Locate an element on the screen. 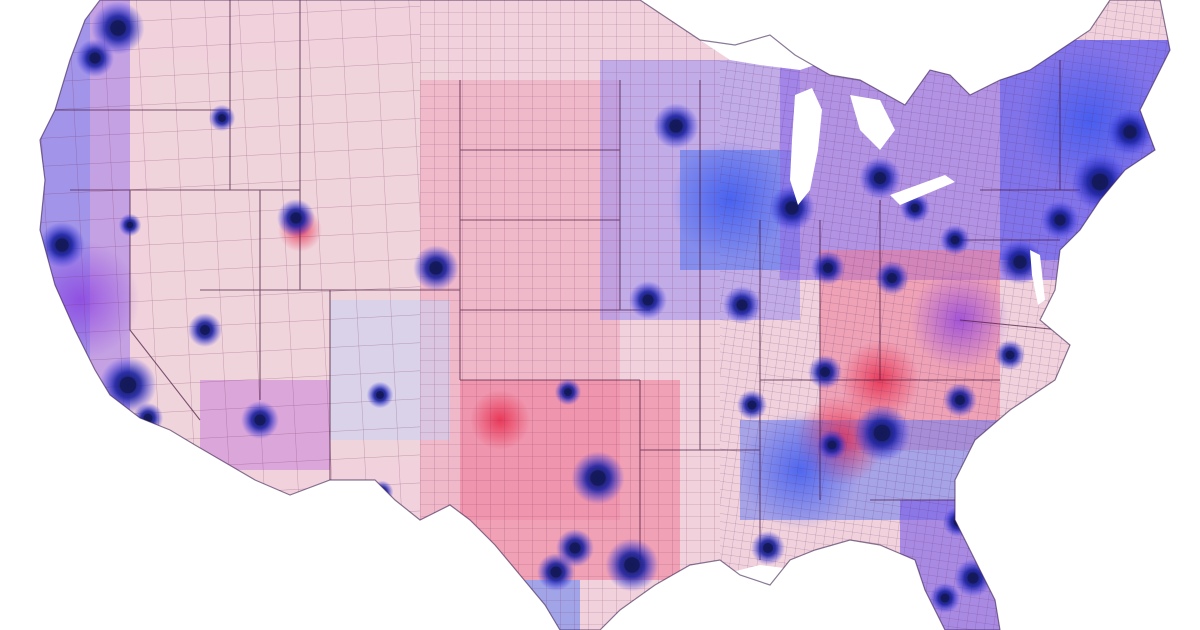 This screenshot has width=1200, height=630. urban-core-boston is located at coordinates (1130, 132).